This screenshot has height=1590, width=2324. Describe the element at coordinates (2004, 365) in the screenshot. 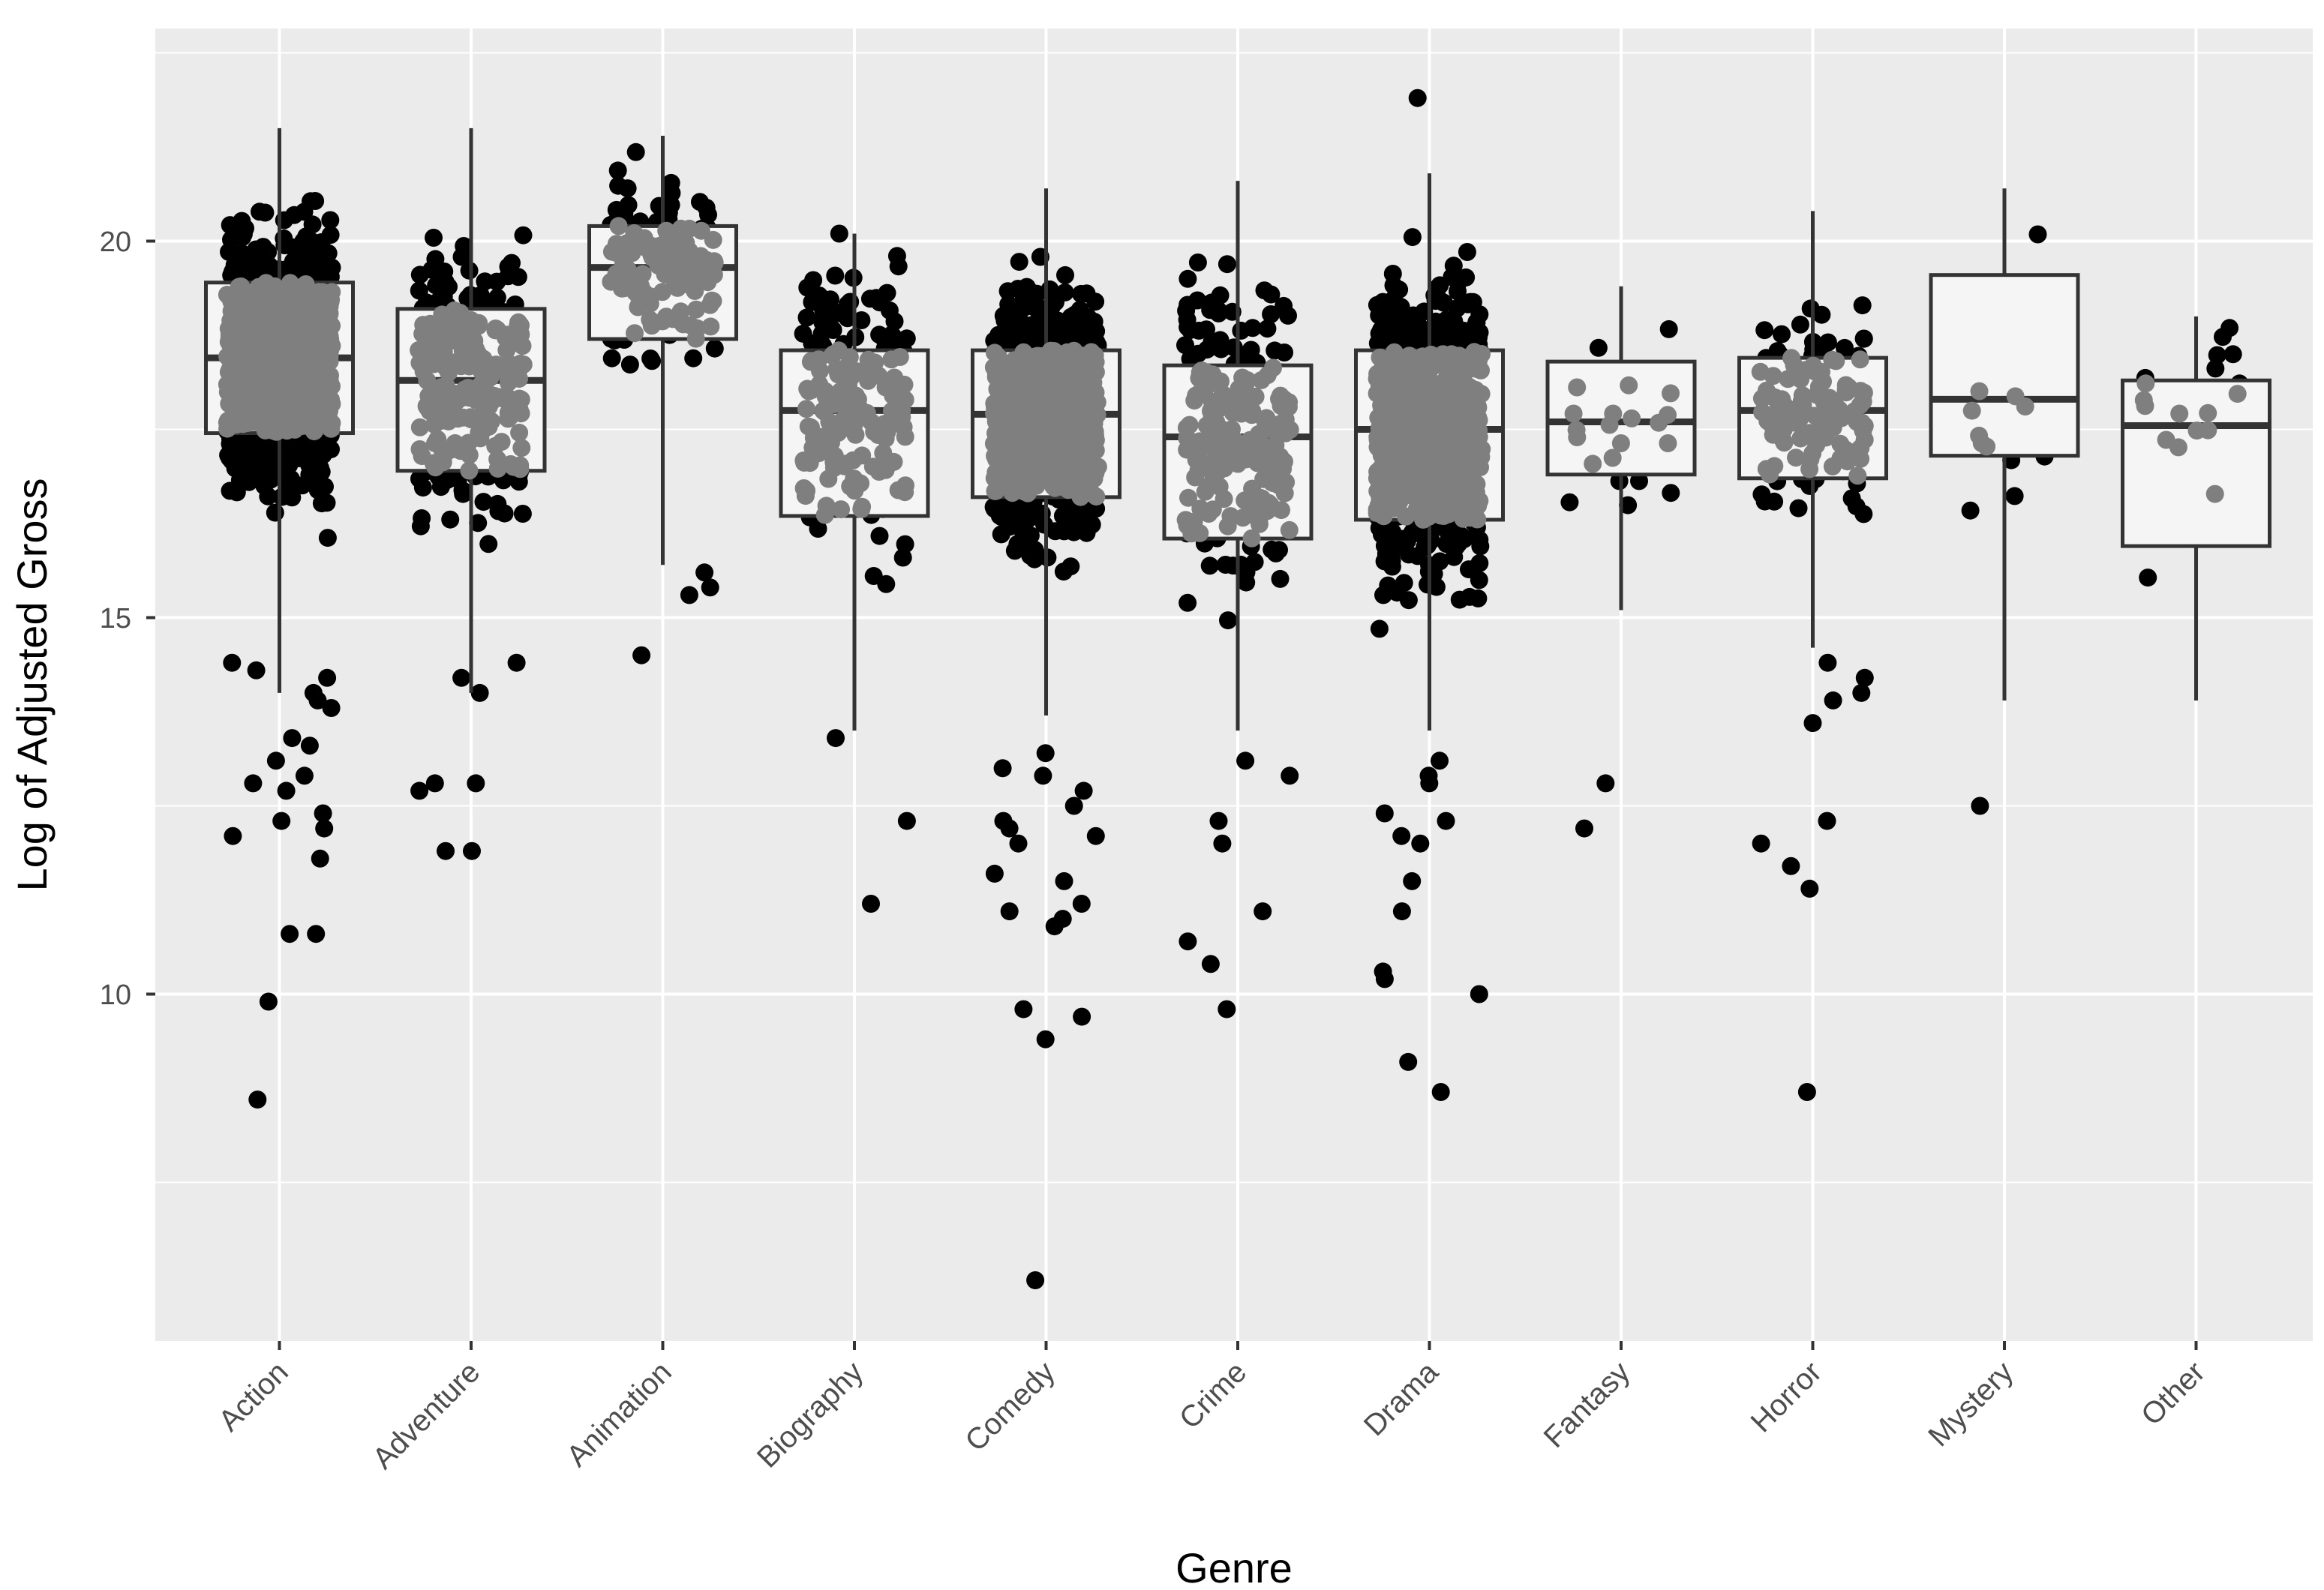

I see `box-iqr` at that location.